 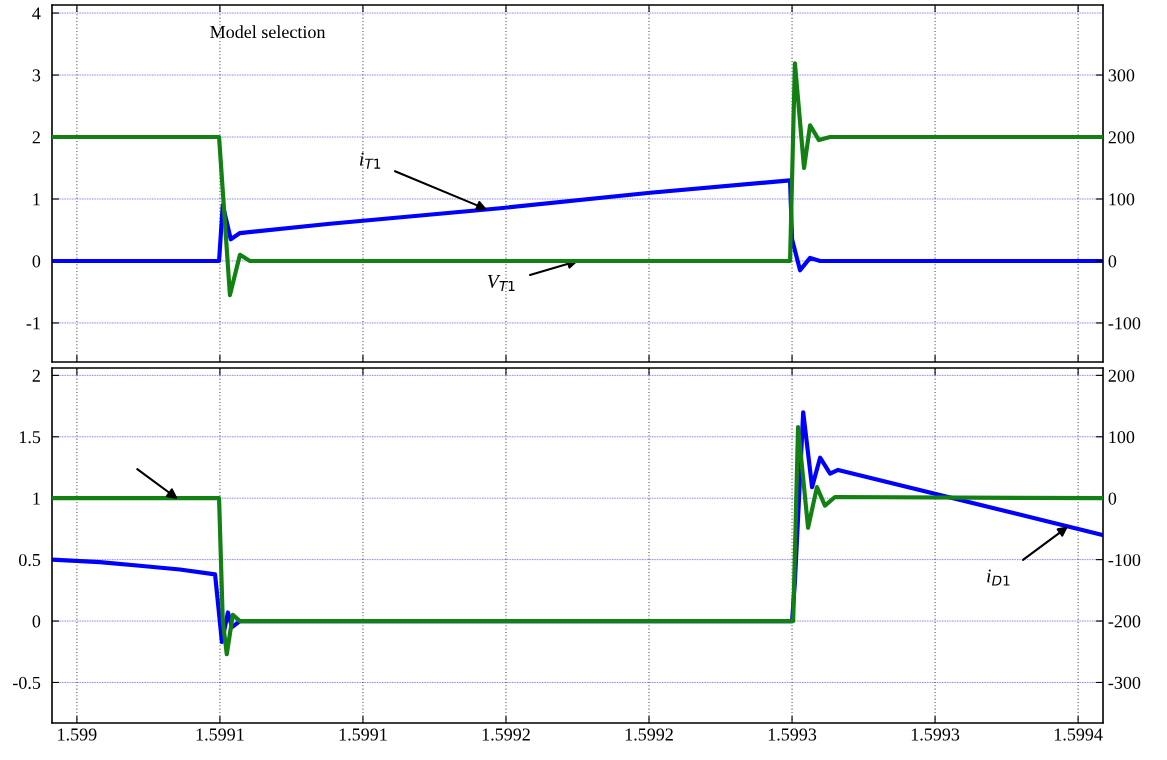 What do you see at coordinates (370, 160) in the screenshot?
I see `annotation: i$_{T1}$` at bounding box center [370, 160].